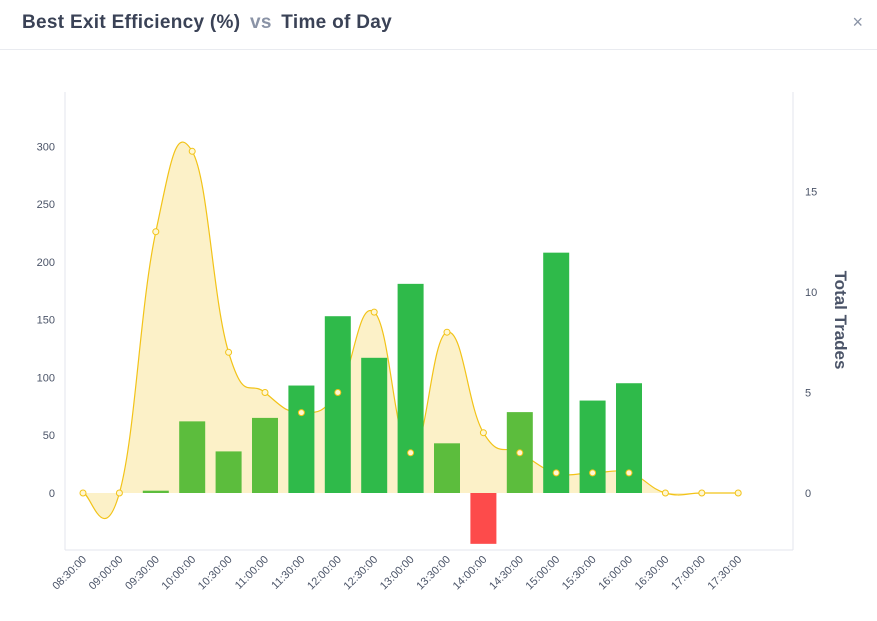  What do you see at coordinates (265, 455) in the screenshot?
I see `bar-11:00:00` at bounding box center [265, 455].